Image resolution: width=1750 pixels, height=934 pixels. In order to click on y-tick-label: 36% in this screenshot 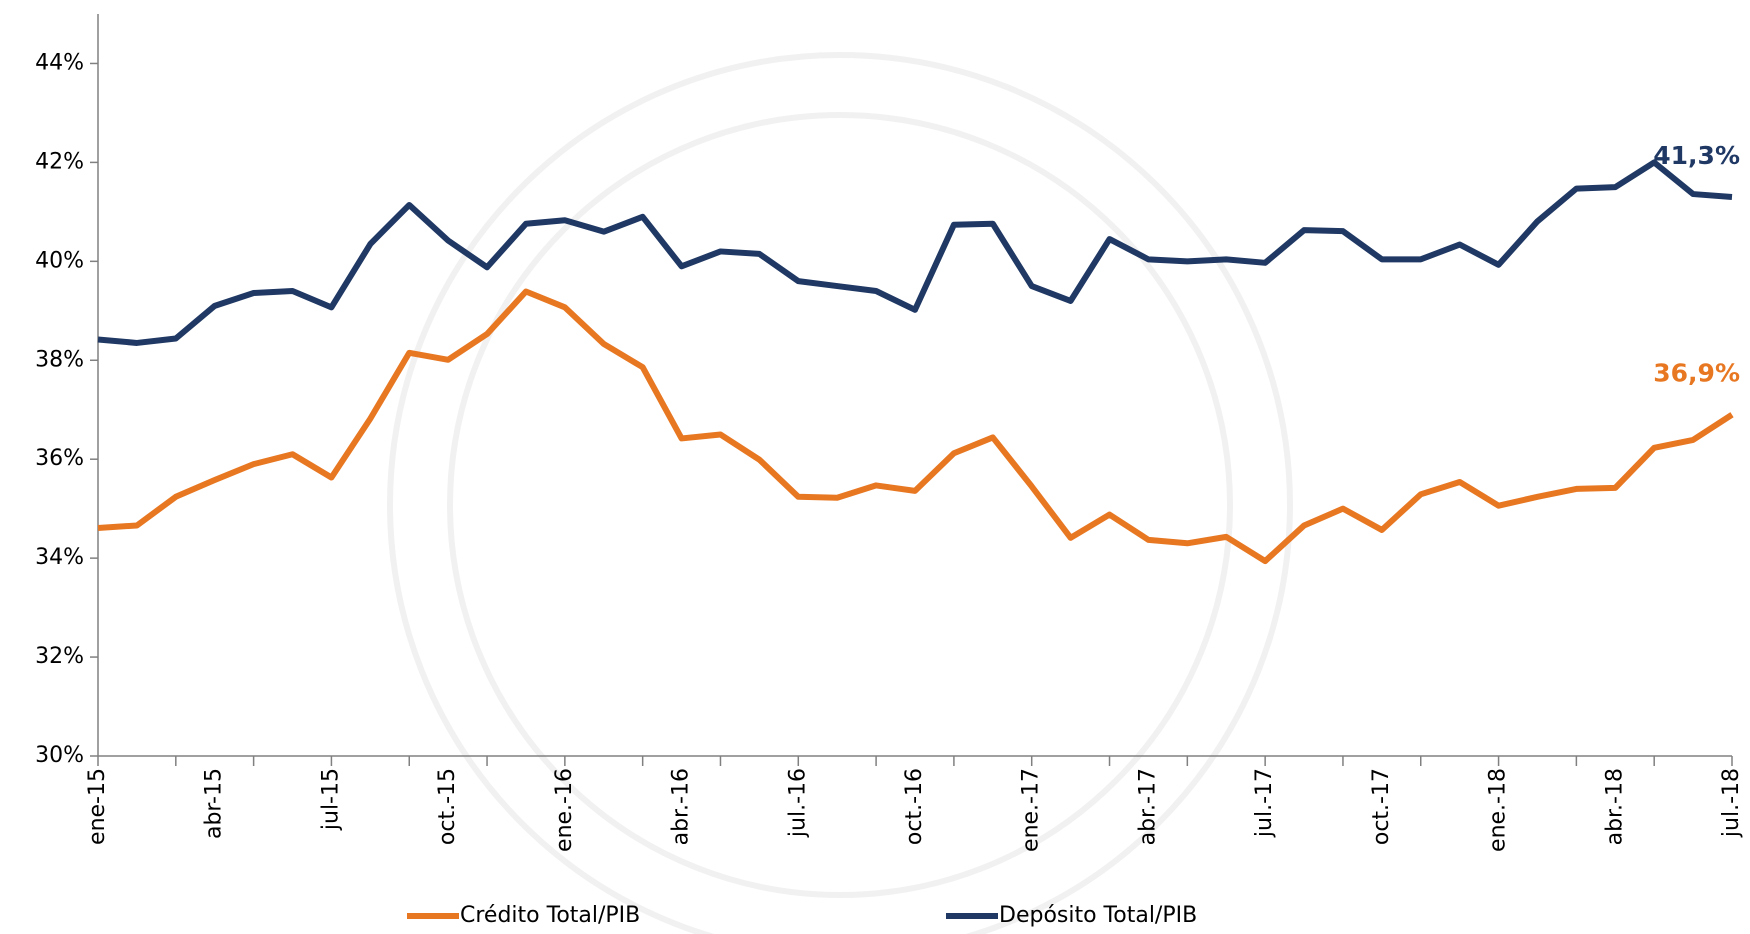, I will do `click(59, 458)`.